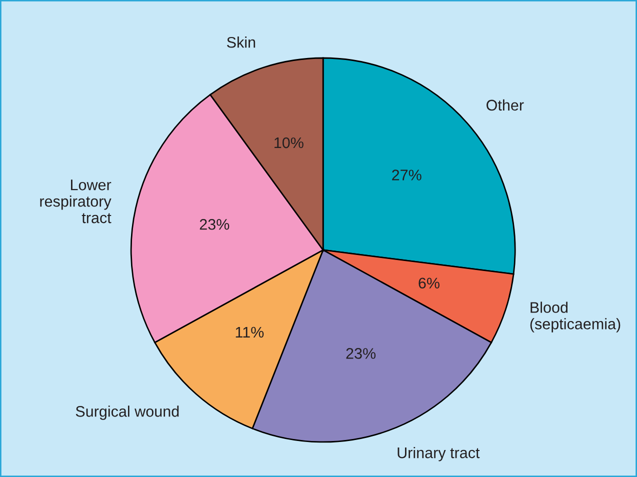 The height and width of the screenshot is (477, 637). Describe the element at coordinates (407, 175) in the screenshot. I see `data-label: 27%` at that location.